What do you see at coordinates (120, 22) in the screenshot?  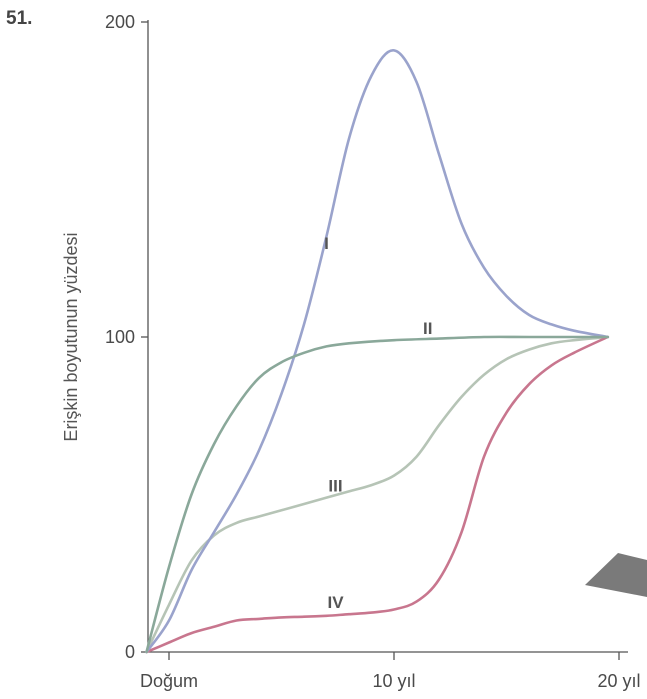 I see `y-tick-label: 200` at bounding box center [120, 22].